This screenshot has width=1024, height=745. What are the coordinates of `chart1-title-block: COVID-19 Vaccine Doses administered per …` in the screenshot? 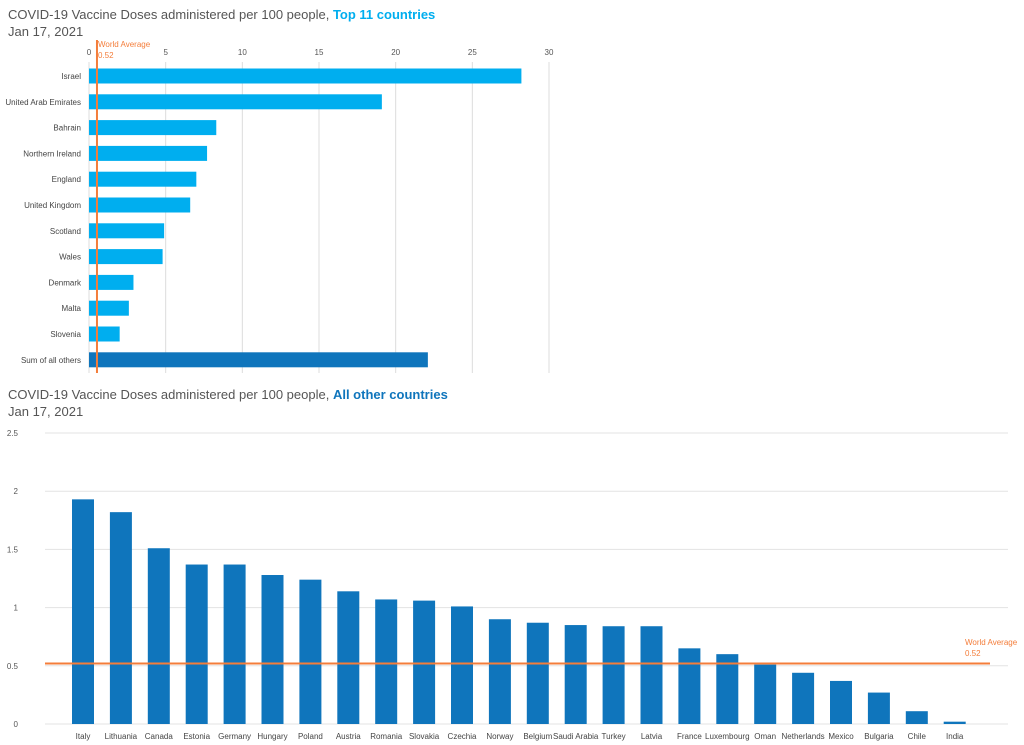 It's located at (221, 23).